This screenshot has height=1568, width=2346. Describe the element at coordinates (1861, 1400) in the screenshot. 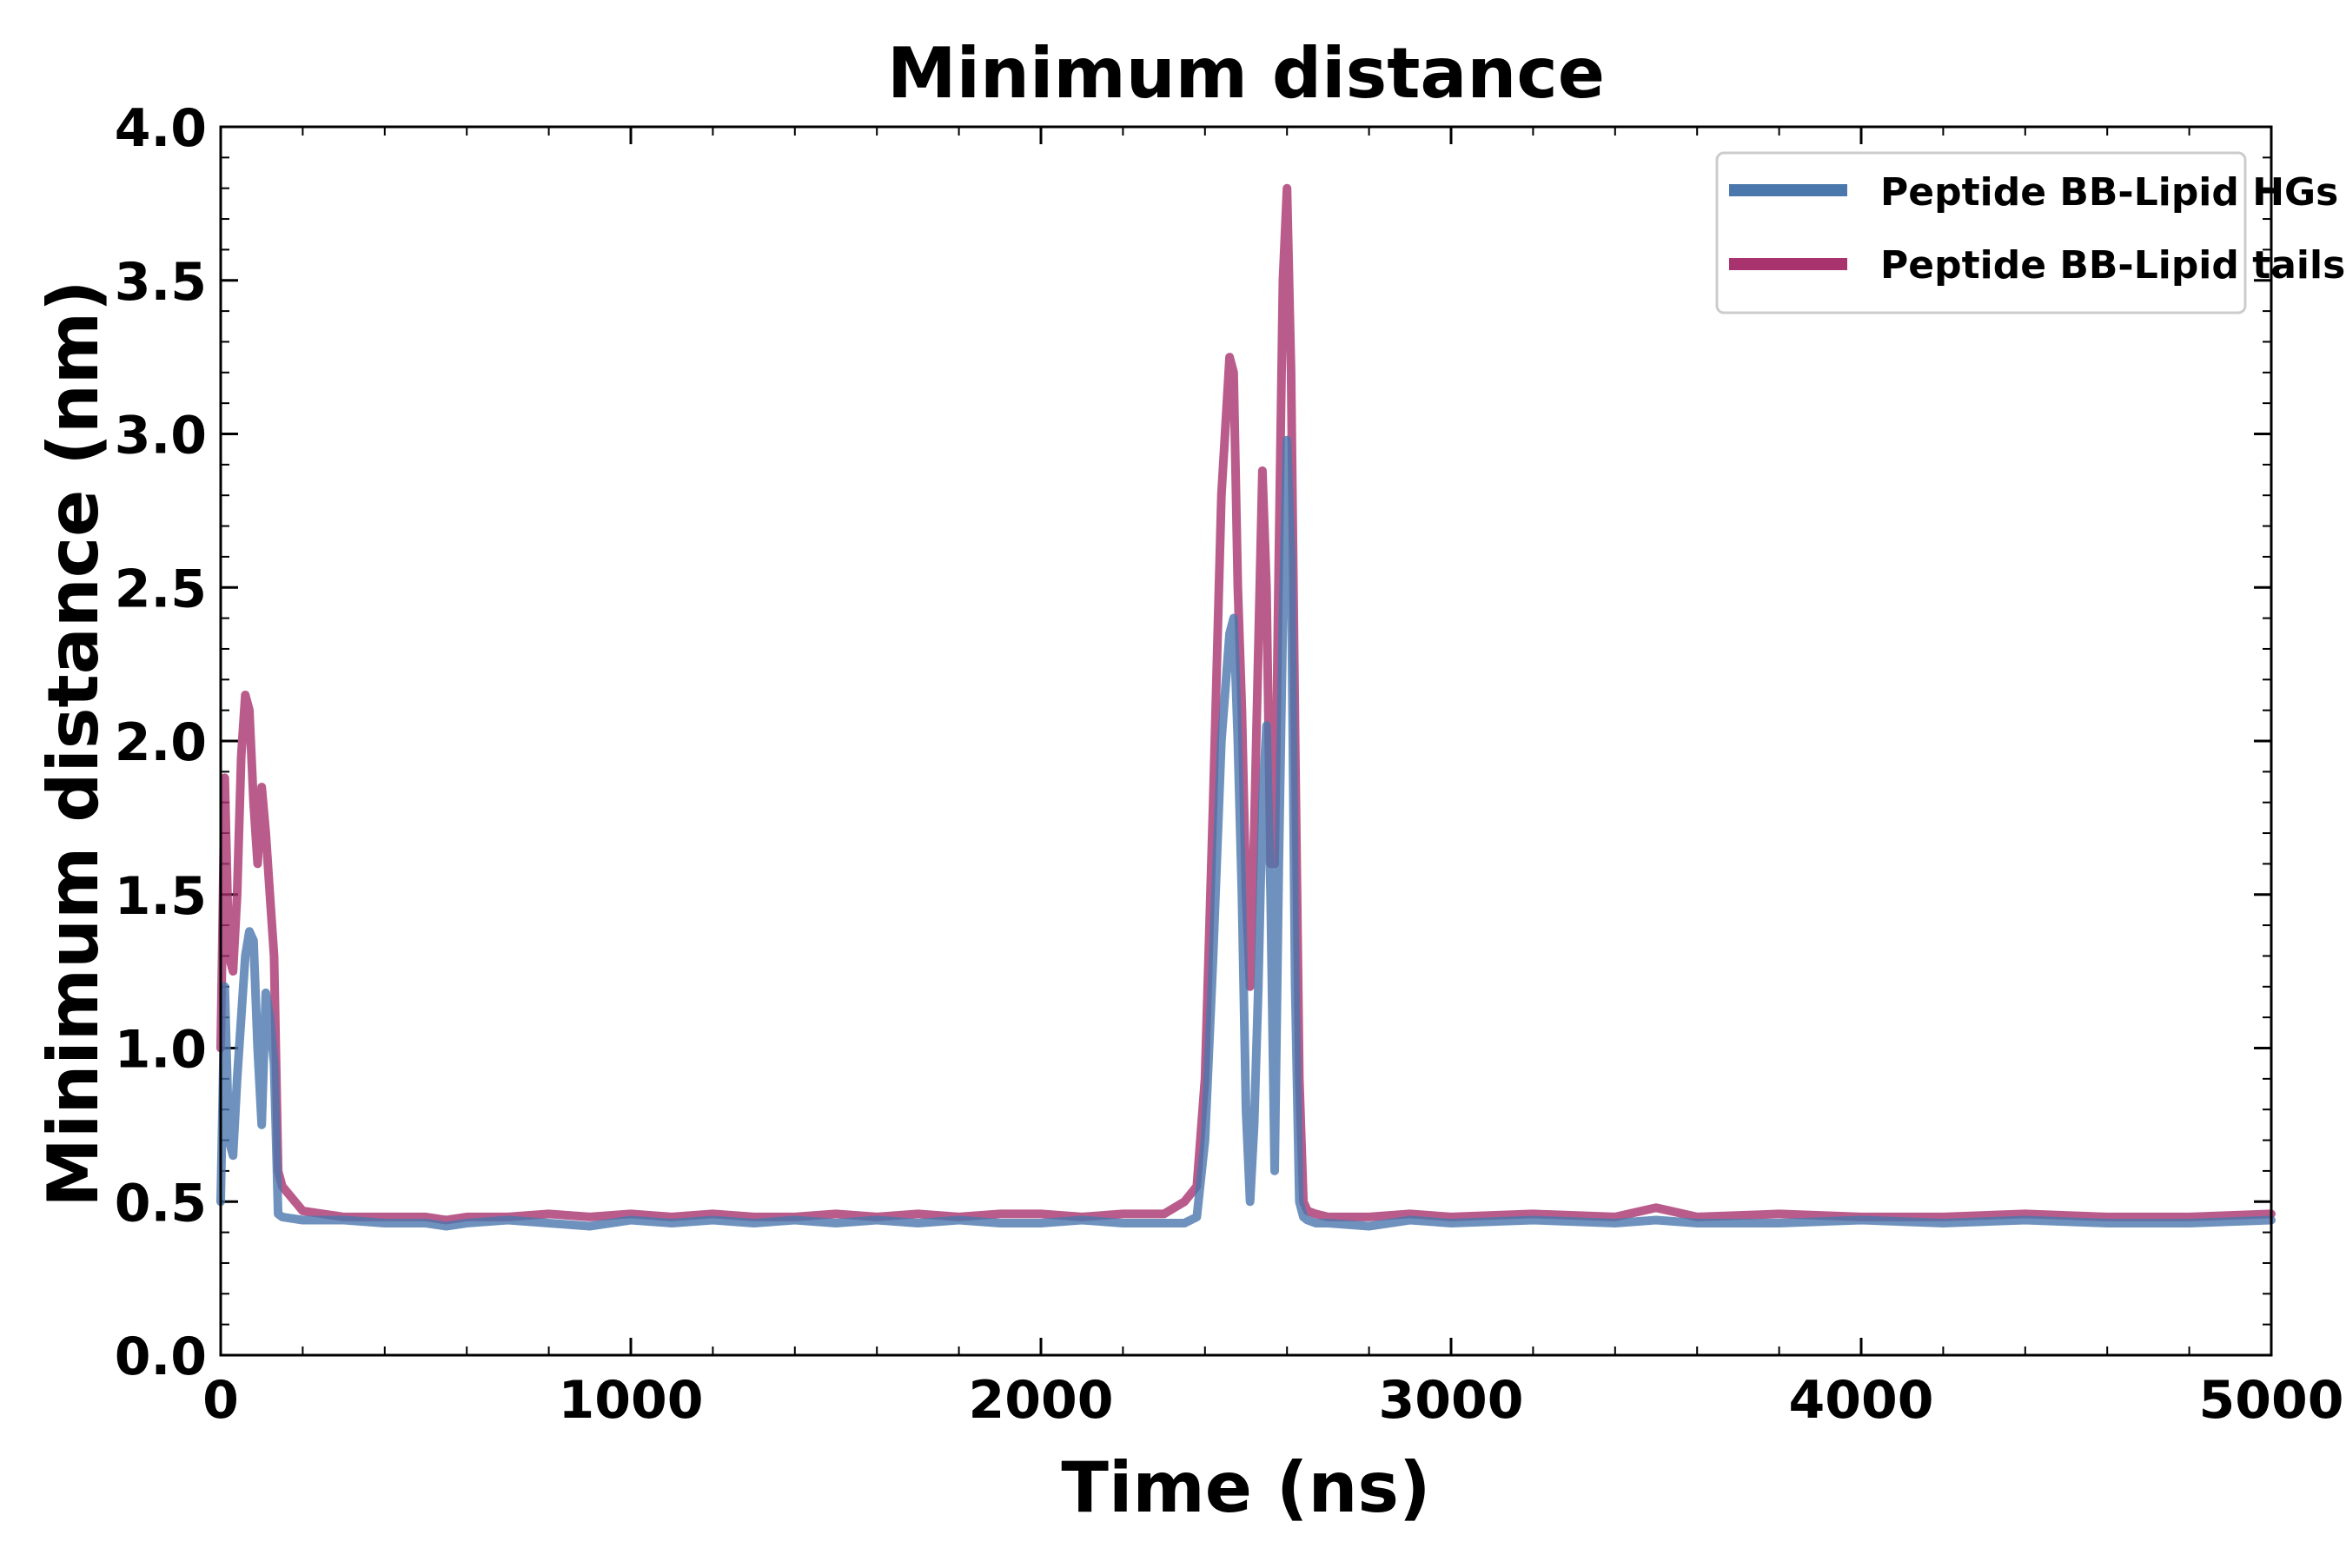

I see `x-tick-label: 4000` at that location.